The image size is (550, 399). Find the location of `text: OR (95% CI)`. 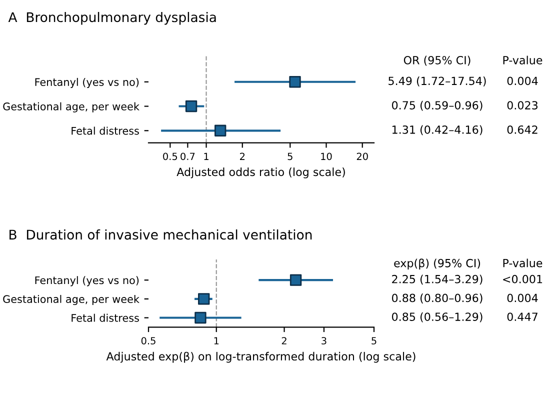

text: OR (95% CI) is located at coordinates (437, 61).